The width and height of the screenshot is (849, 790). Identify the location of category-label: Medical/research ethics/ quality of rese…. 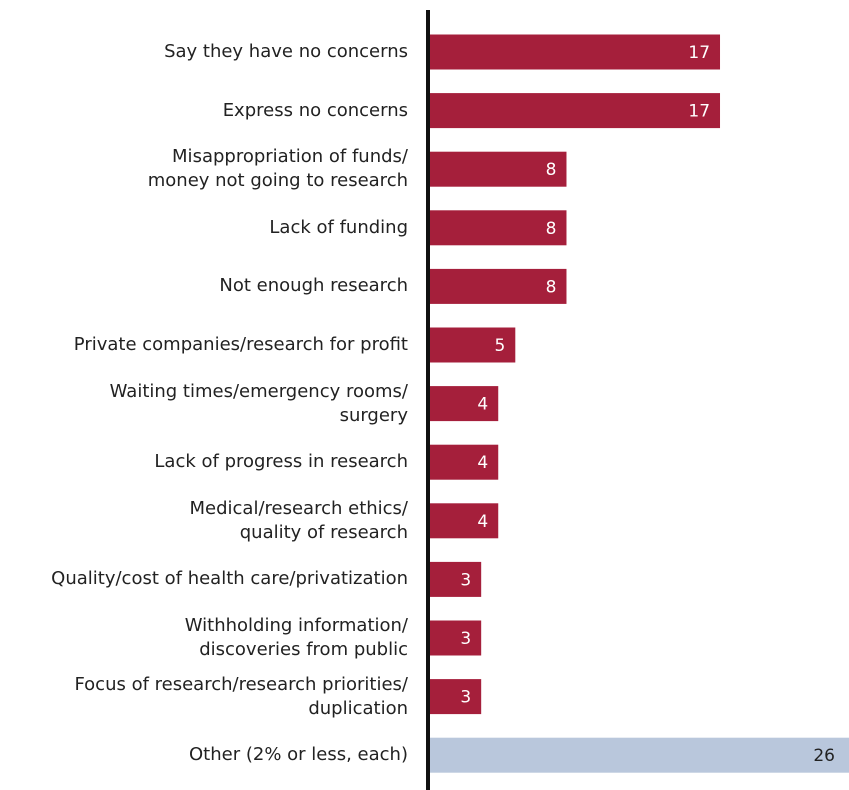
(299, 520).